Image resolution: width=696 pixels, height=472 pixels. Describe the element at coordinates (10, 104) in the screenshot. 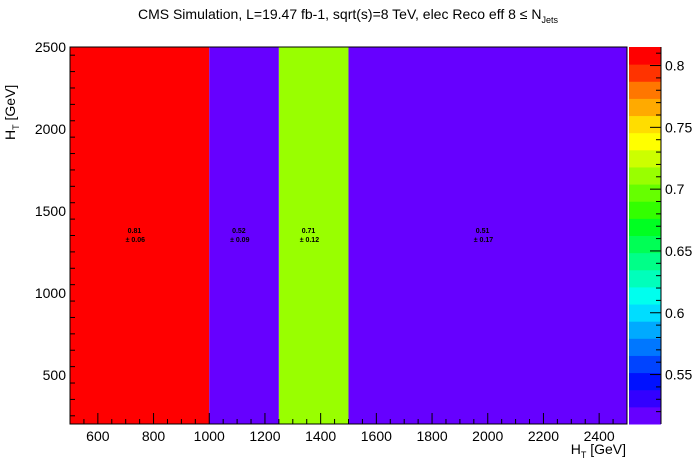

I see `y-axis-label-unit: [GeV]` at that location.